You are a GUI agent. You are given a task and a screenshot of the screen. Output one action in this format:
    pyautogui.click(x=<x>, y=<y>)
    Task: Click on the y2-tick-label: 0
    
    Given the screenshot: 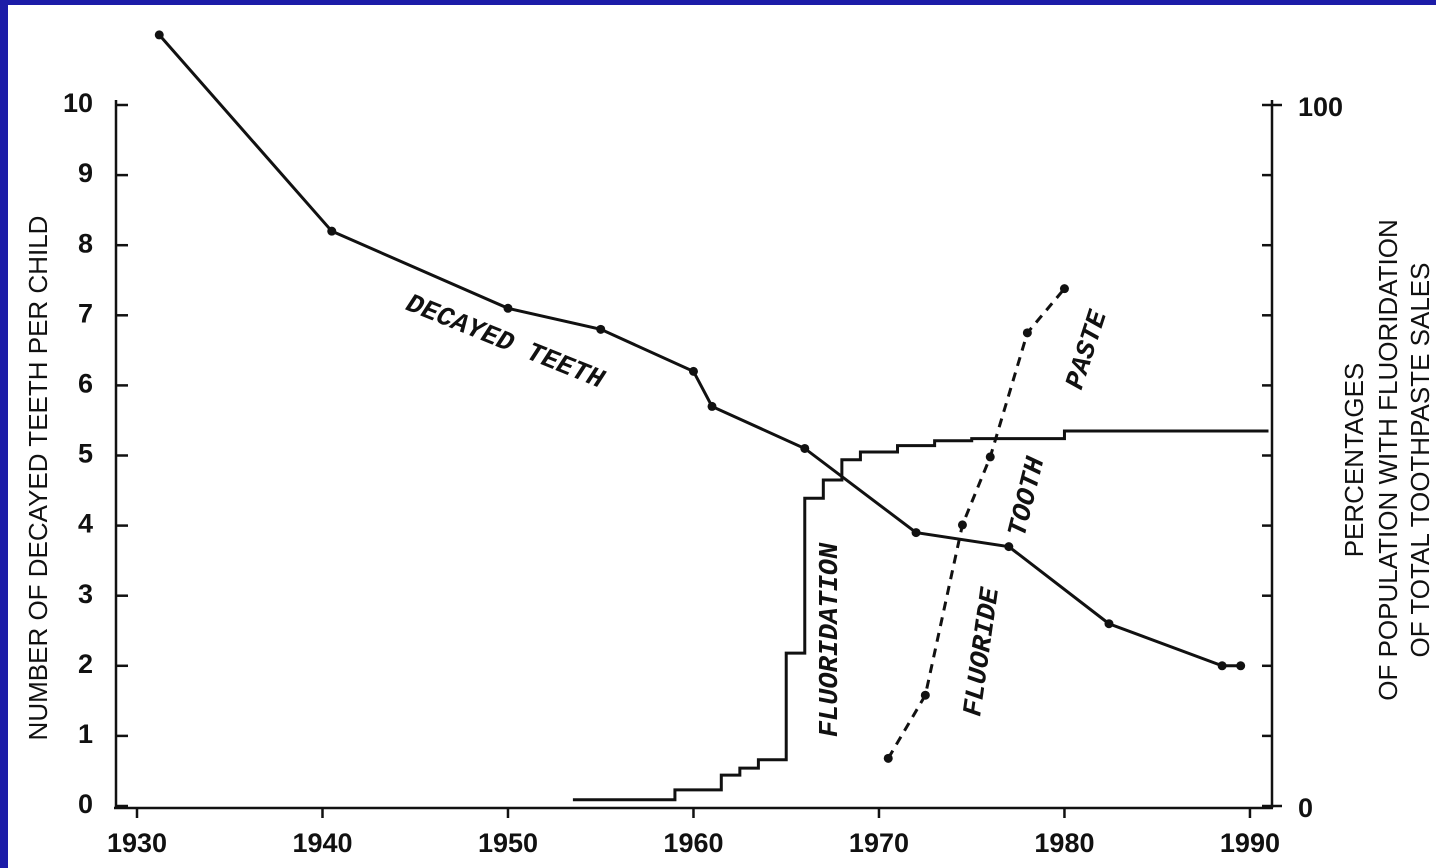 What is the action you would take?
    pyautogui.click(x=1305, y=808)
    